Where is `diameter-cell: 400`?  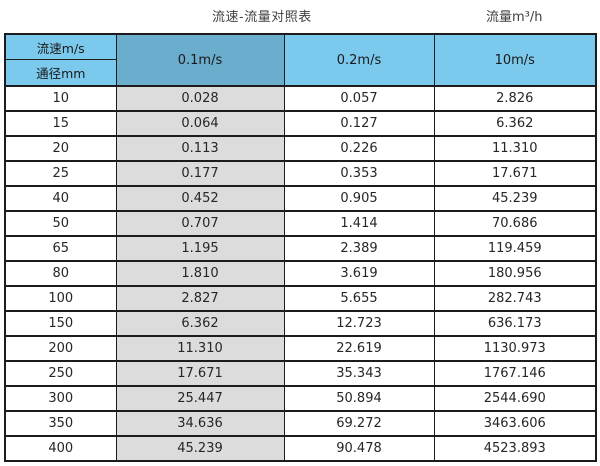
diameter-cell: 400 is located at coordinates (60, 448).